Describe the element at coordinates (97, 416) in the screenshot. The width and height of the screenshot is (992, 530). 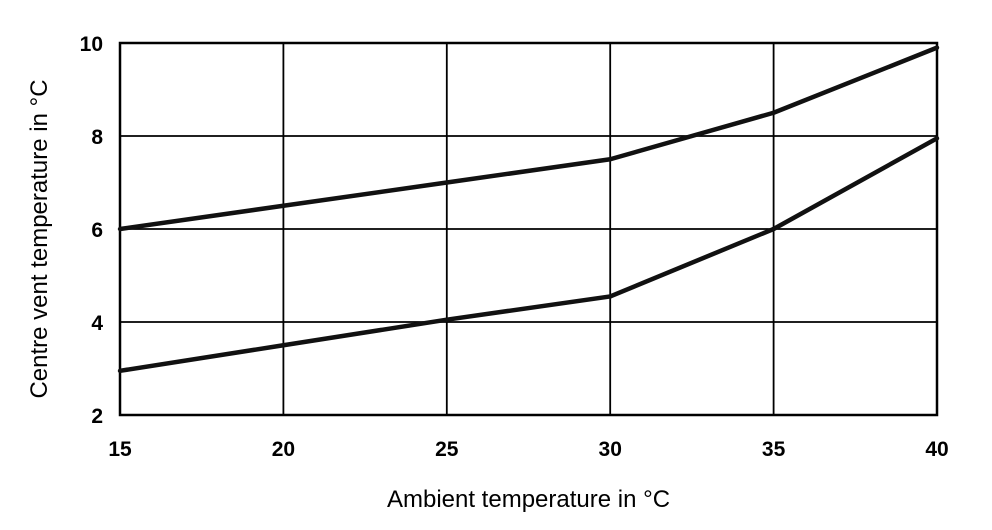
I see `y-tick-label: 2` at that location.